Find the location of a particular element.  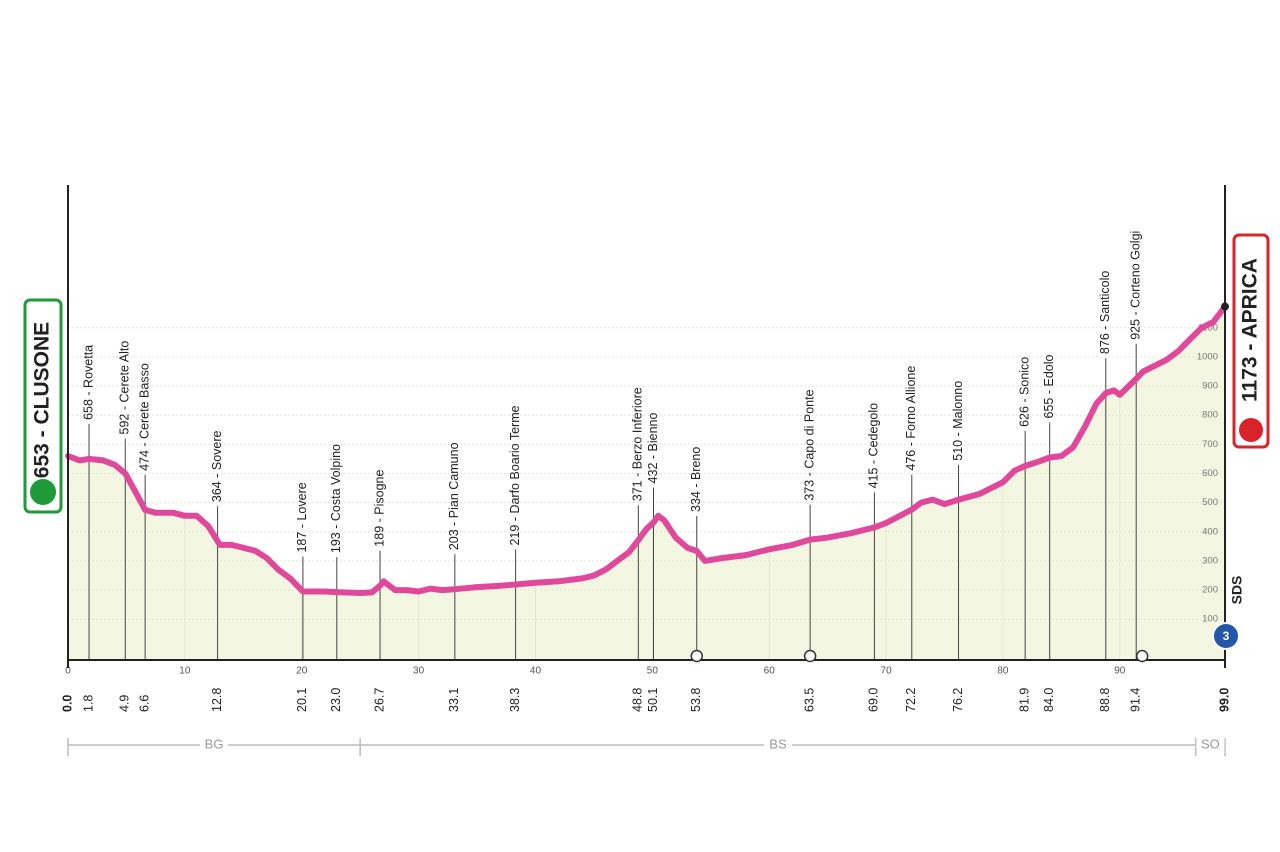

waypoint-km: 48.8 is located at coordinates (638, 700).